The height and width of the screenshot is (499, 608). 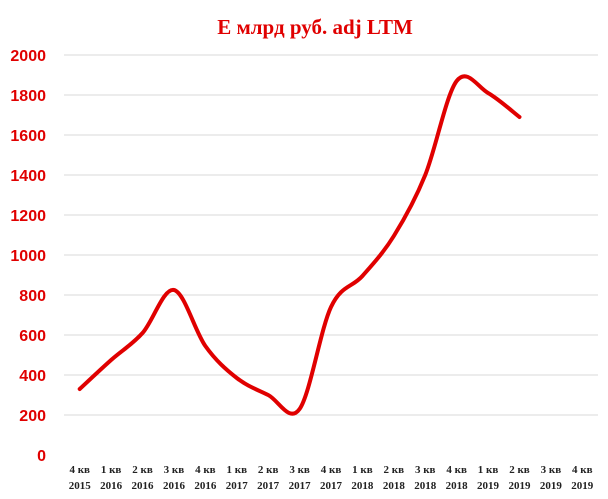 I want to click on x-tick-label: 1 кв 2017, so click(x=237, y=478).